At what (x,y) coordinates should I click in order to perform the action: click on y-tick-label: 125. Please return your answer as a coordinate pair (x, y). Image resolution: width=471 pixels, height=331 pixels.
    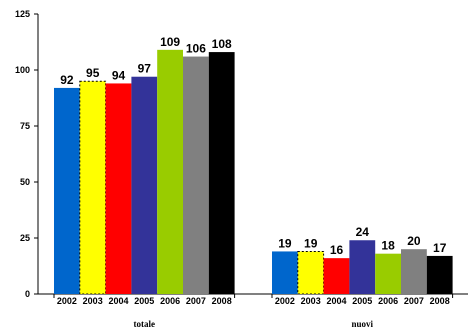
    Looking at the image, I should click on (22, 14).